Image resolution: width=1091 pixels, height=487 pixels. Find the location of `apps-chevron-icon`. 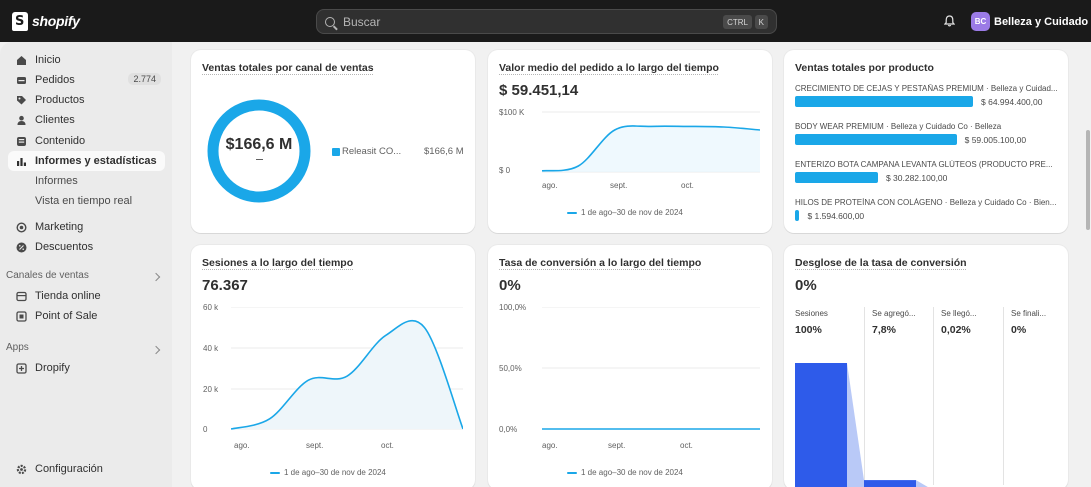

apps-chevron-icon is located at coordinates (156, 350).